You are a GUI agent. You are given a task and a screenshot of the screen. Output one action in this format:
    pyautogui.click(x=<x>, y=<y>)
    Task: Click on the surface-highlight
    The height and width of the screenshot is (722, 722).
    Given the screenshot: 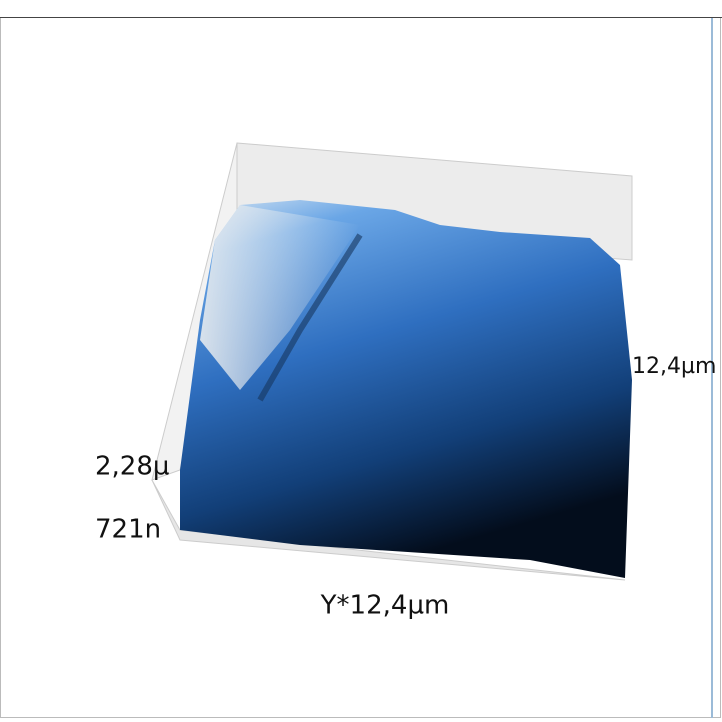 What is the action you would take?
    pyautogui.click(x=280, y=297)
    